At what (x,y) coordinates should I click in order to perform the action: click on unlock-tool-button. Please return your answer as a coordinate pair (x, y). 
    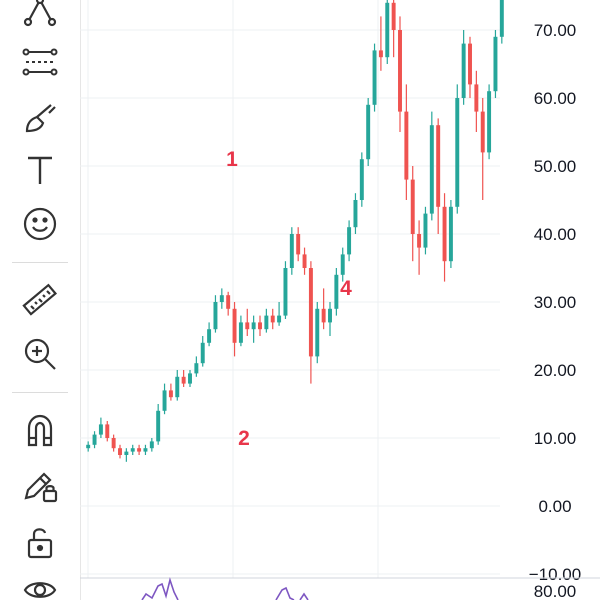
    Looking at the image, I should click on (40, 542).